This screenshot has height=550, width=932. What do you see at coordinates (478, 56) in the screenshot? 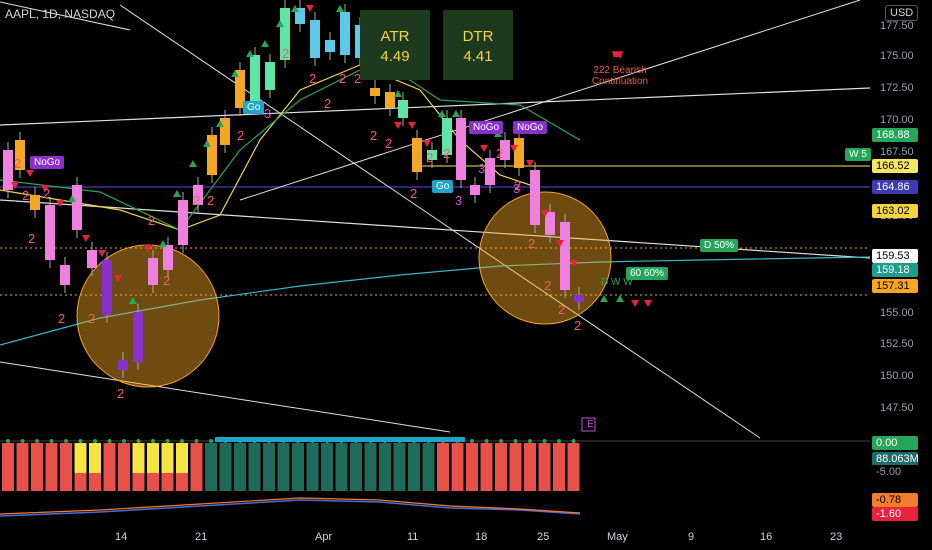
I see `dtr-value: 4.41` at bounding box center [478, 56].